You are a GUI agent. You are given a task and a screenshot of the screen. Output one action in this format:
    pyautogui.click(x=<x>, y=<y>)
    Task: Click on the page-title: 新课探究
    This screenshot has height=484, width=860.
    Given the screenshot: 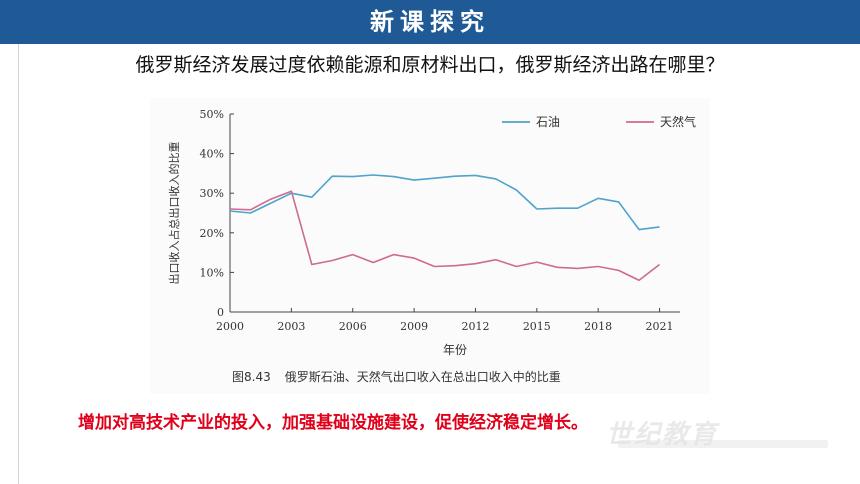 What is the action you would take?
    pyautogui.click(x=430, y=22)
    